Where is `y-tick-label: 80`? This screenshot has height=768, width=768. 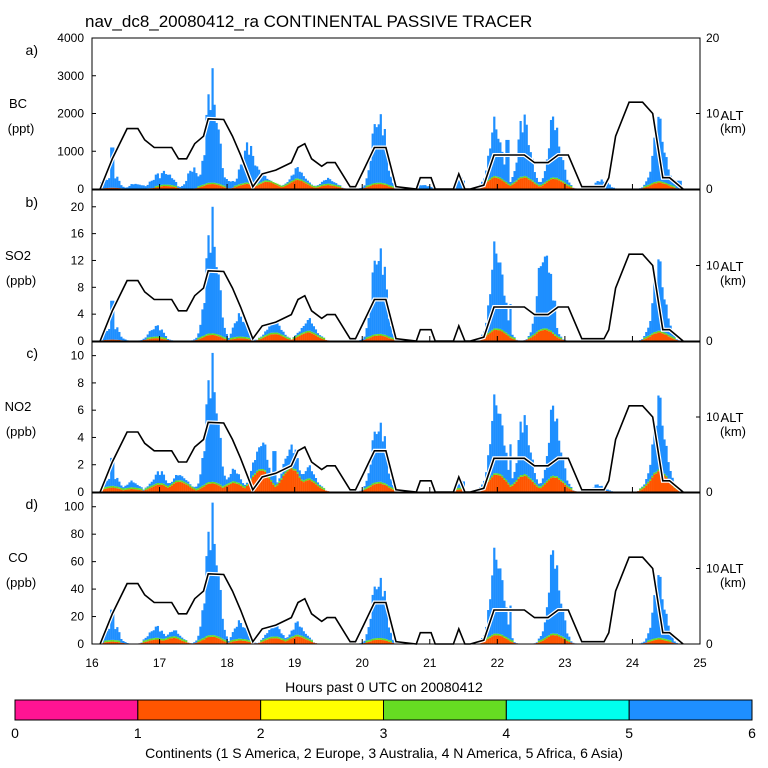
y-tick-label: 80 is located at coordinates (78, 534).